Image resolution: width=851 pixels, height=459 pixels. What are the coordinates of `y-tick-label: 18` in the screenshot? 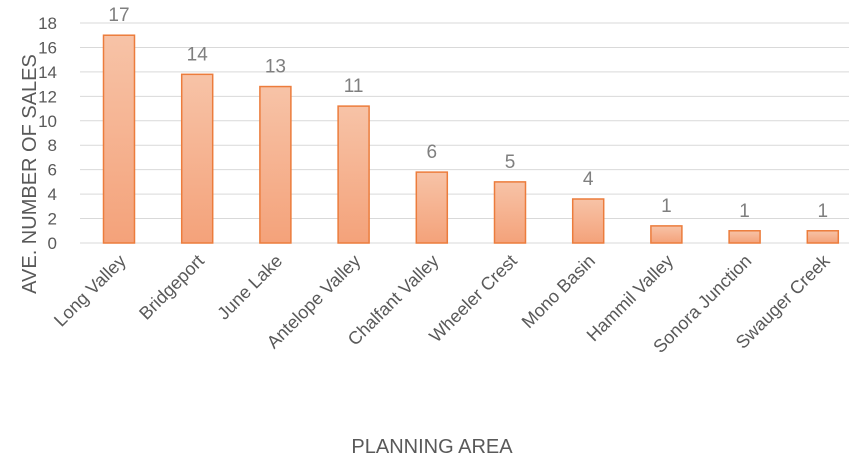 It's located at (47, 23).